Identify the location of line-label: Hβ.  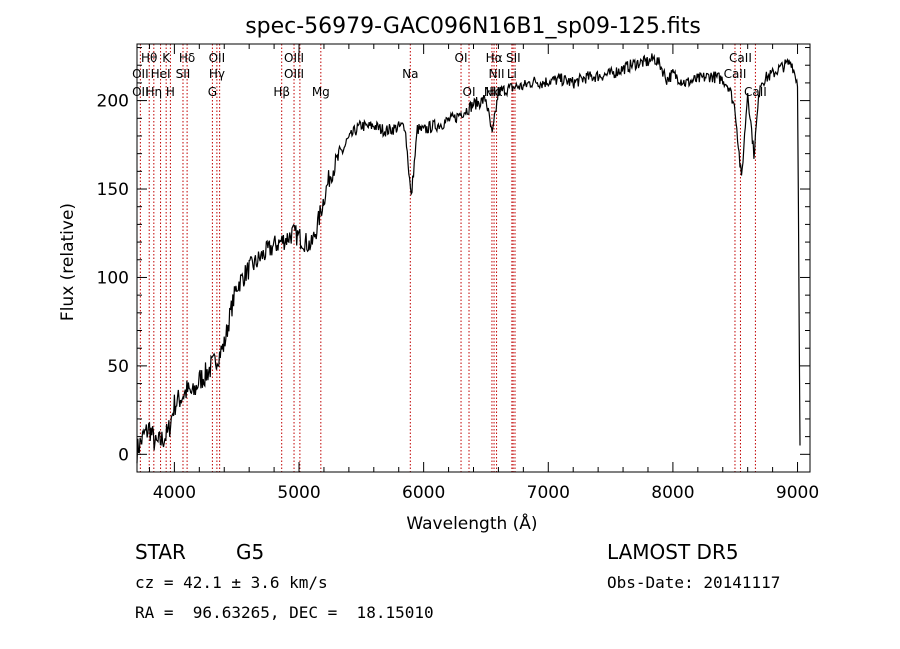
(281, 92).